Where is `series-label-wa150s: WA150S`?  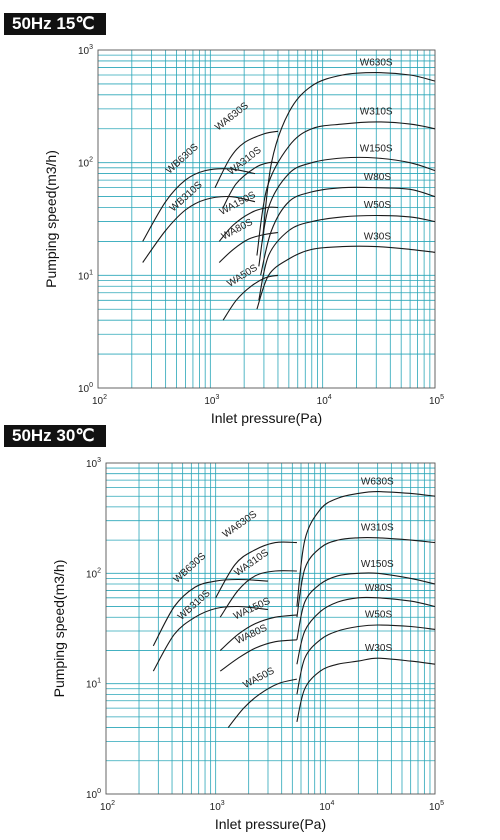 series-label-wa150s: WA150S is located at coordinates (238, 204).